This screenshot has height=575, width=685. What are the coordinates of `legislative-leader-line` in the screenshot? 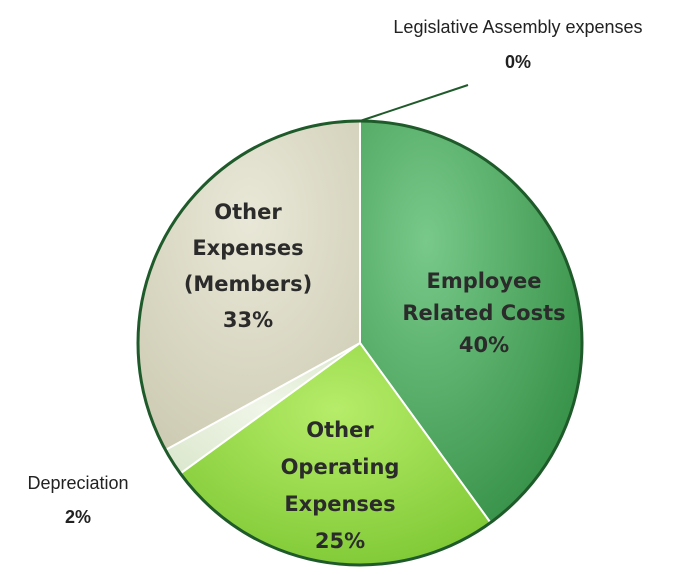 It's located at (414, 103).